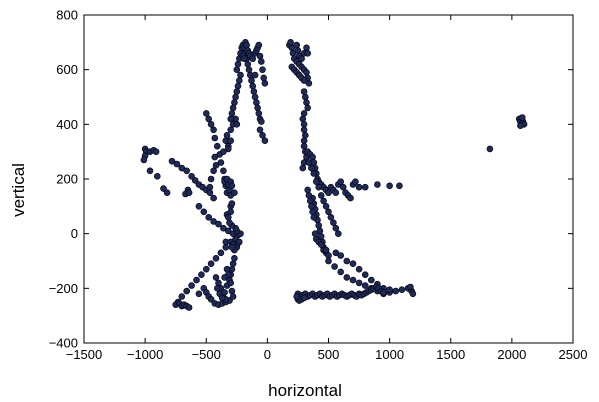  I want to click on y-tick-label: 600, so click(67, 69).